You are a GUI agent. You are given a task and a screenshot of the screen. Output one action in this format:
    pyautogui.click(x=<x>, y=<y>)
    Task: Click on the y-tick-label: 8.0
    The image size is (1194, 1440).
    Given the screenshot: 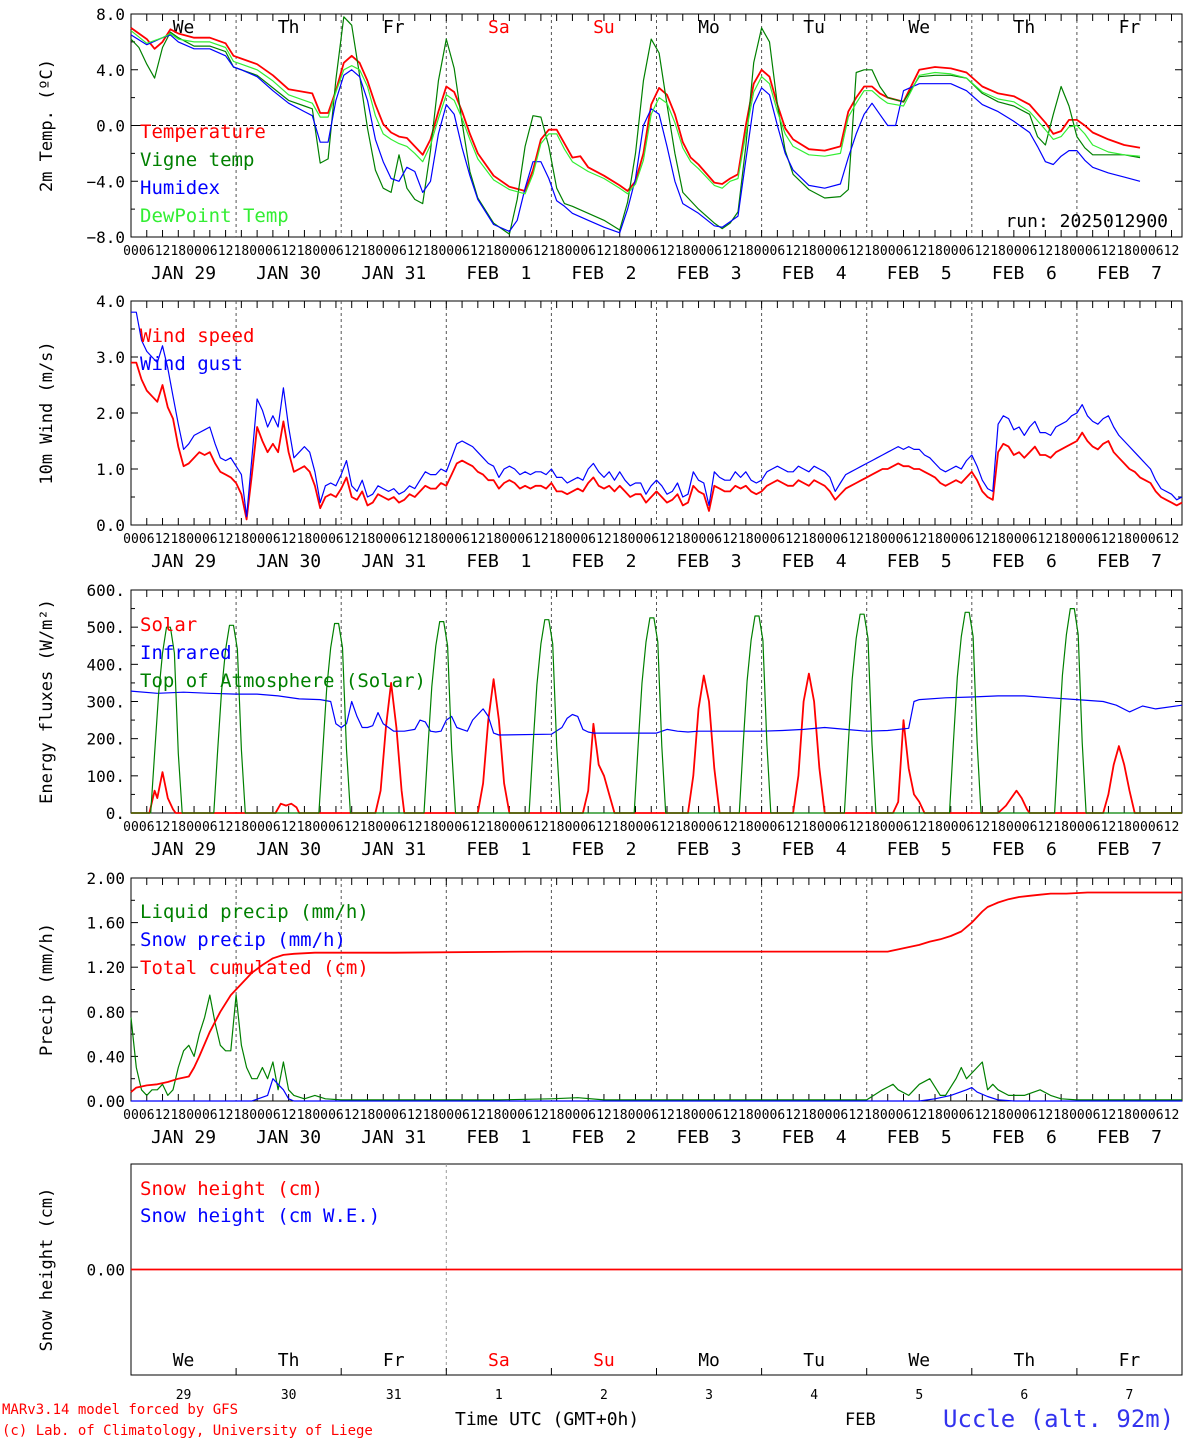 What is the action you would take?
    pyautogui.click(x=110, y=14)
    